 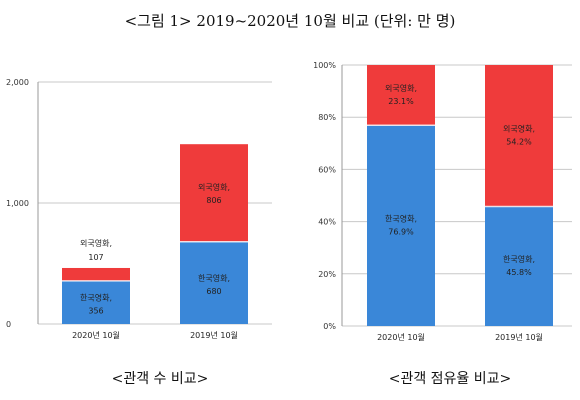 I want to click on left-korean-value-label: 680, so click(x=213, y=291).